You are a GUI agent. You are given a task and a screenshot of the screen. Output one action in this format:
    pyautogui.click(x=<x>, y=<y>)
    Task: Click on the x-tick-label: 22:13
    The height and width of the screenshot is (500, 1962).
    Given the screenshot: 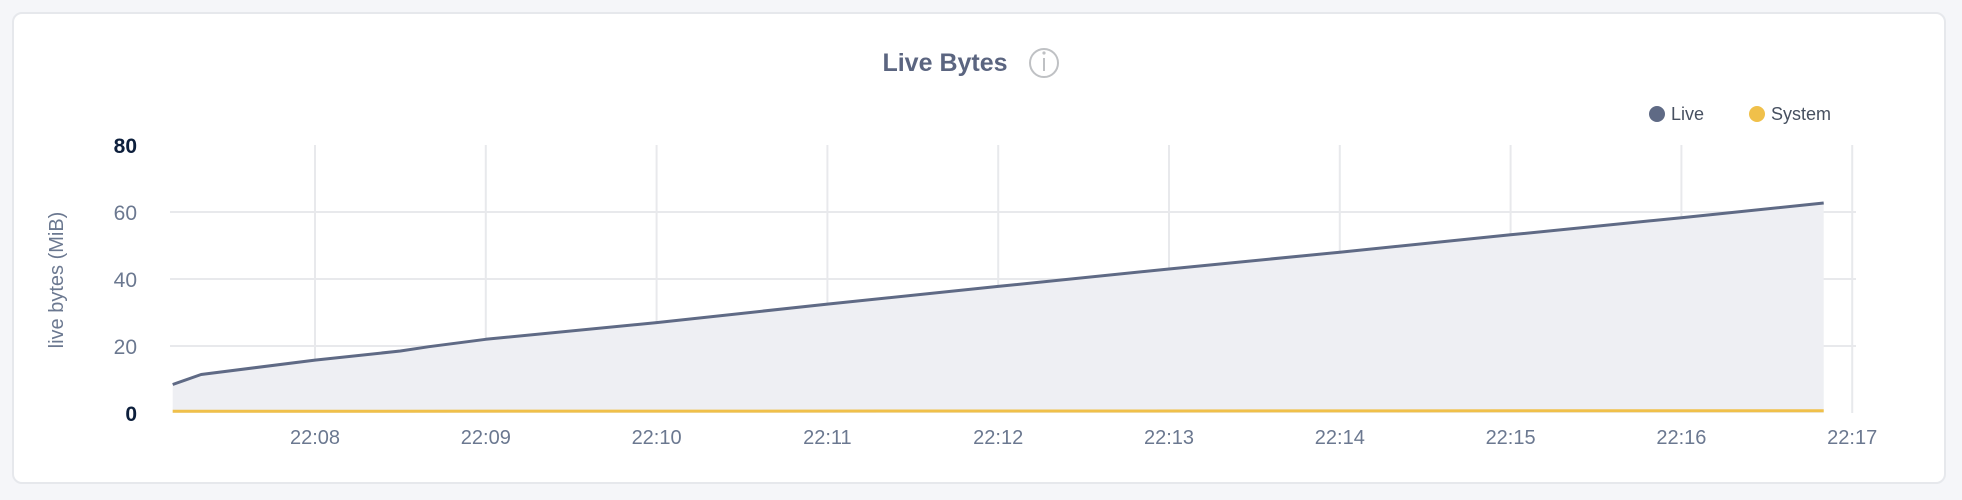 What is the action you would take?
    pyautogui.click(x=1169, y=438)
    